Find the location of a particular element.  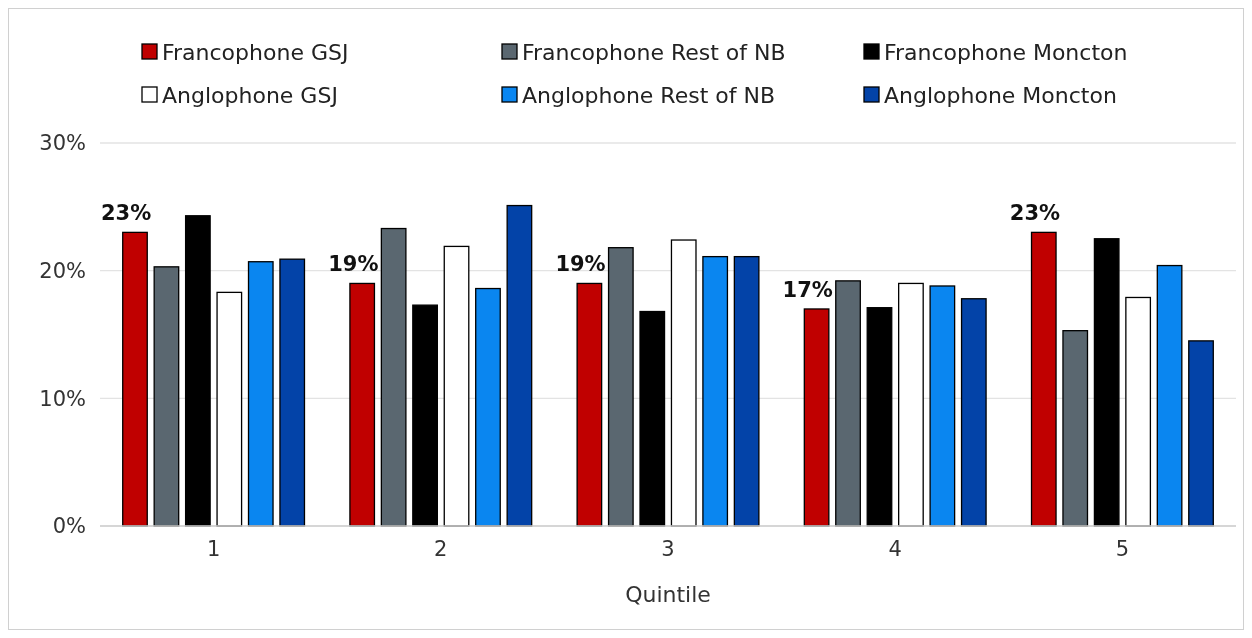

legend-label: Anglophone Moncton is located at coordinates (1000, 95).